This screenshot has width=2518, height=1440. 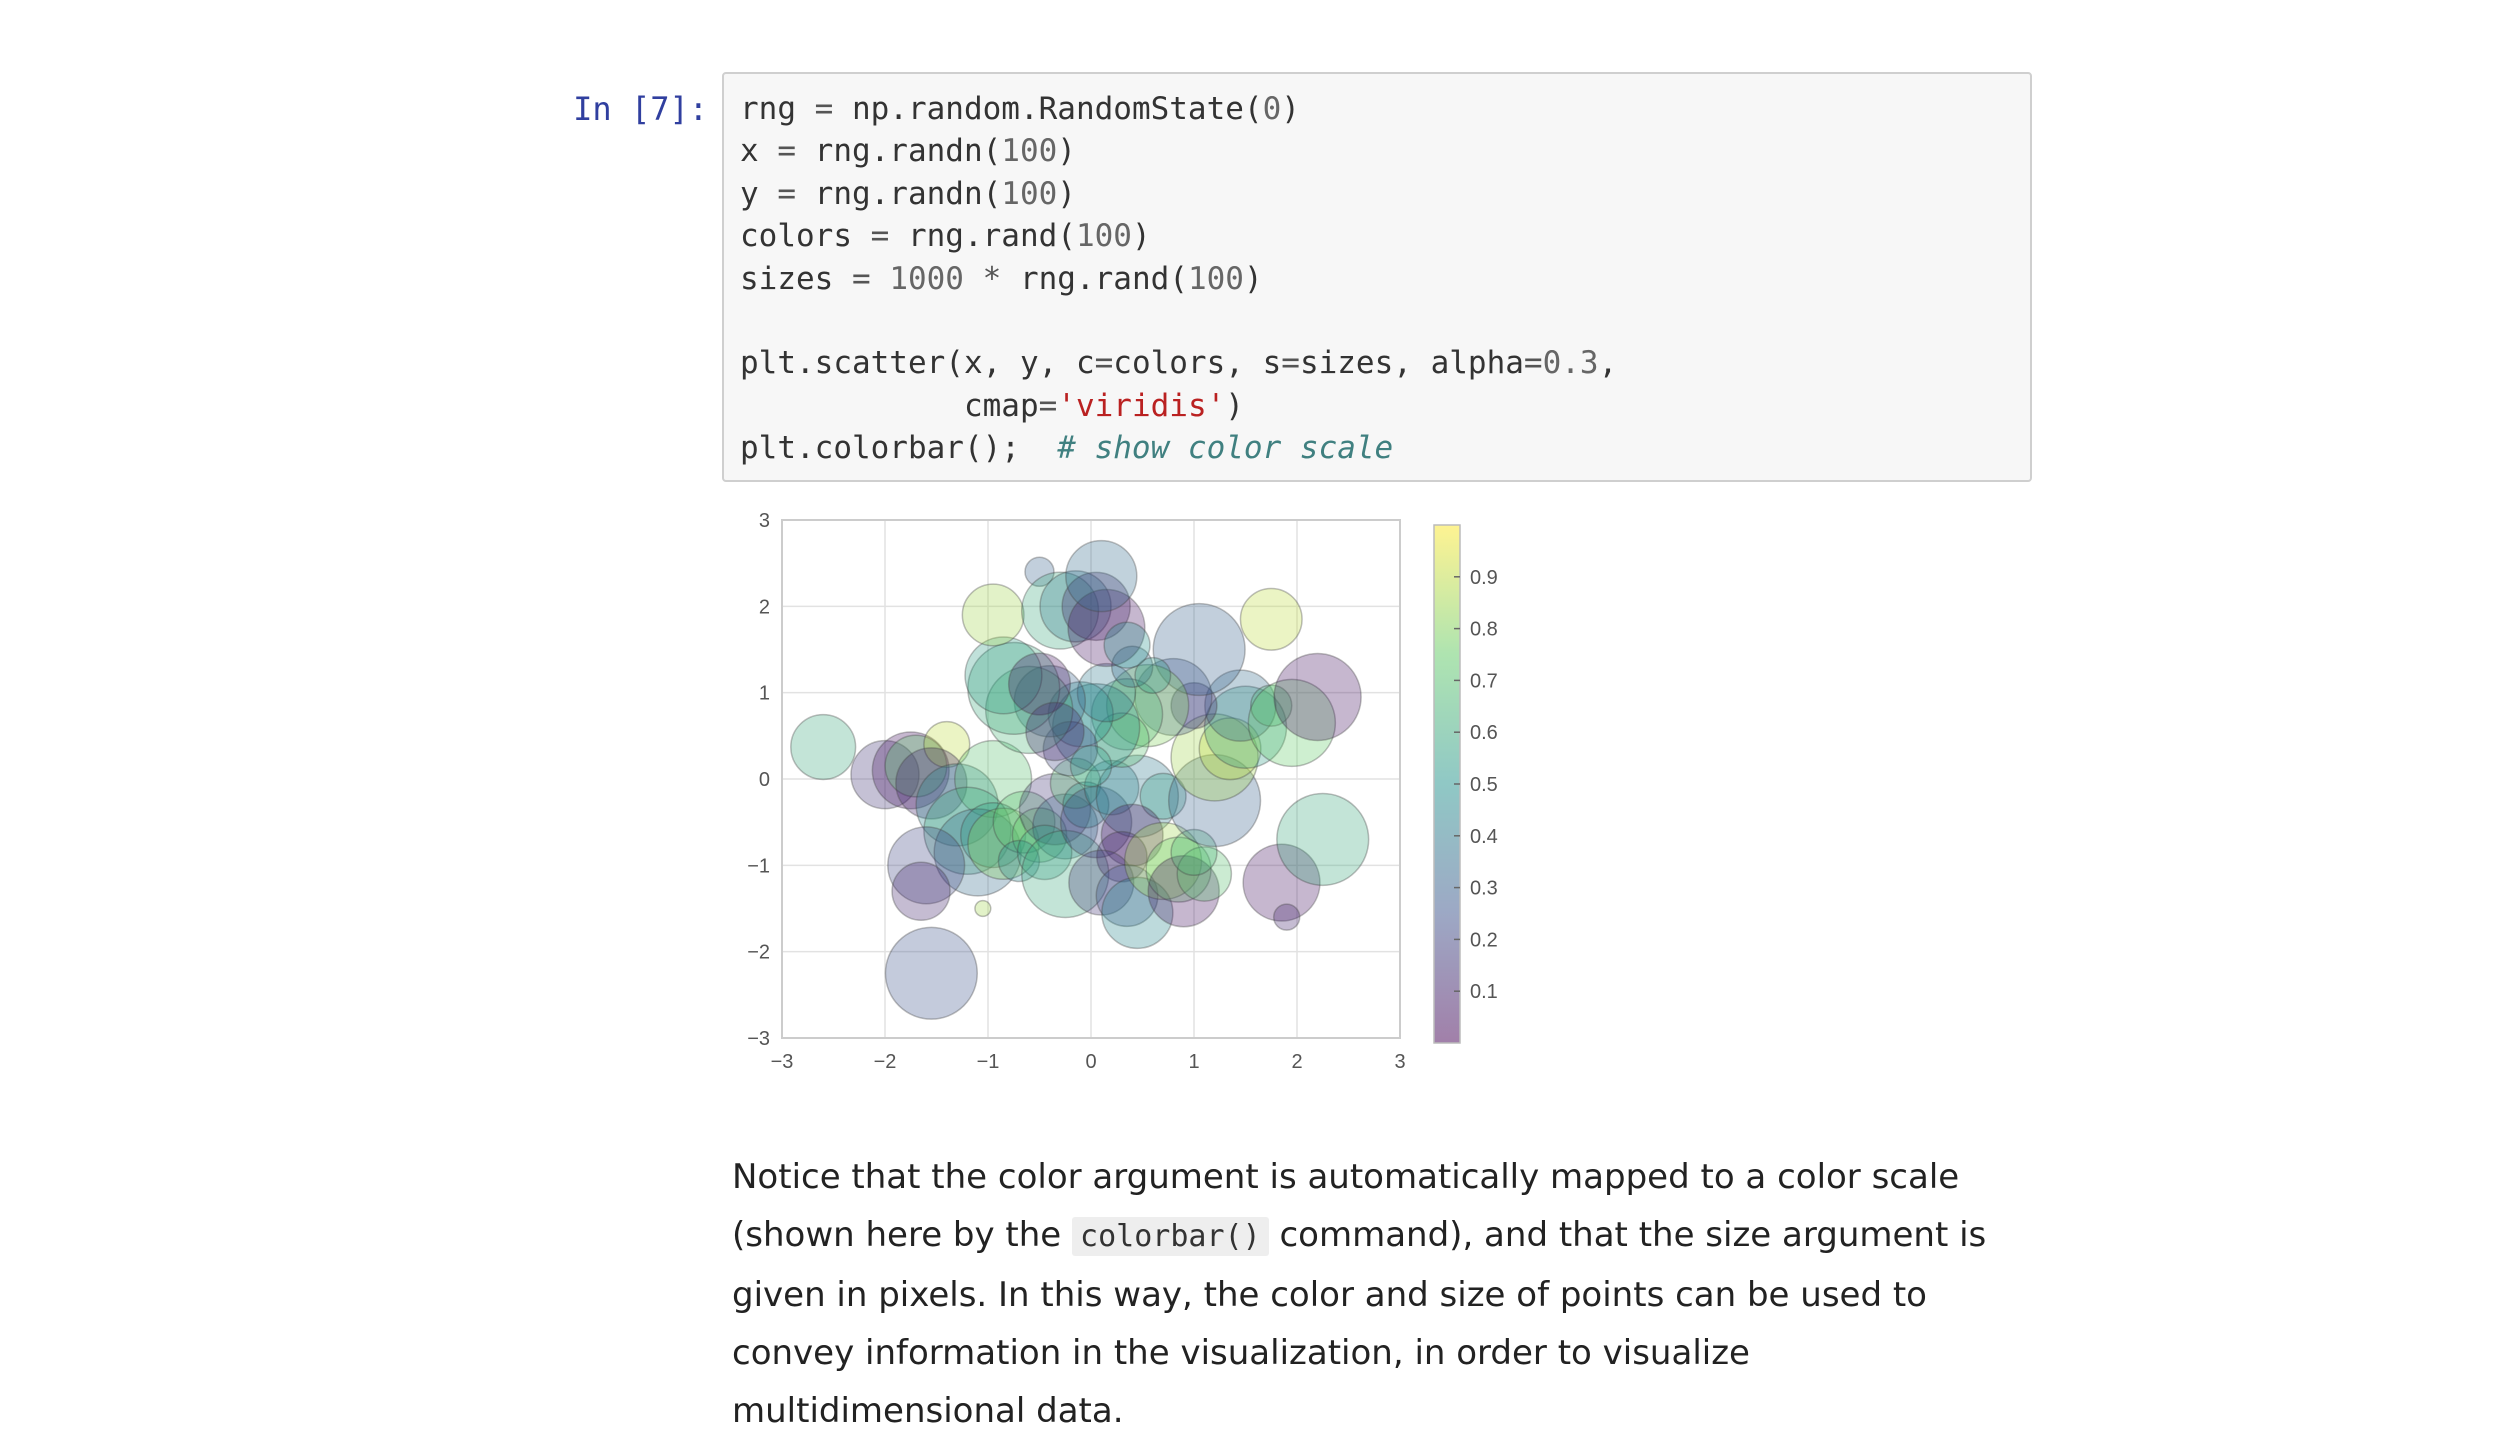 I want to click on x-tick-label: 1, so click(x=1193, y=1062).